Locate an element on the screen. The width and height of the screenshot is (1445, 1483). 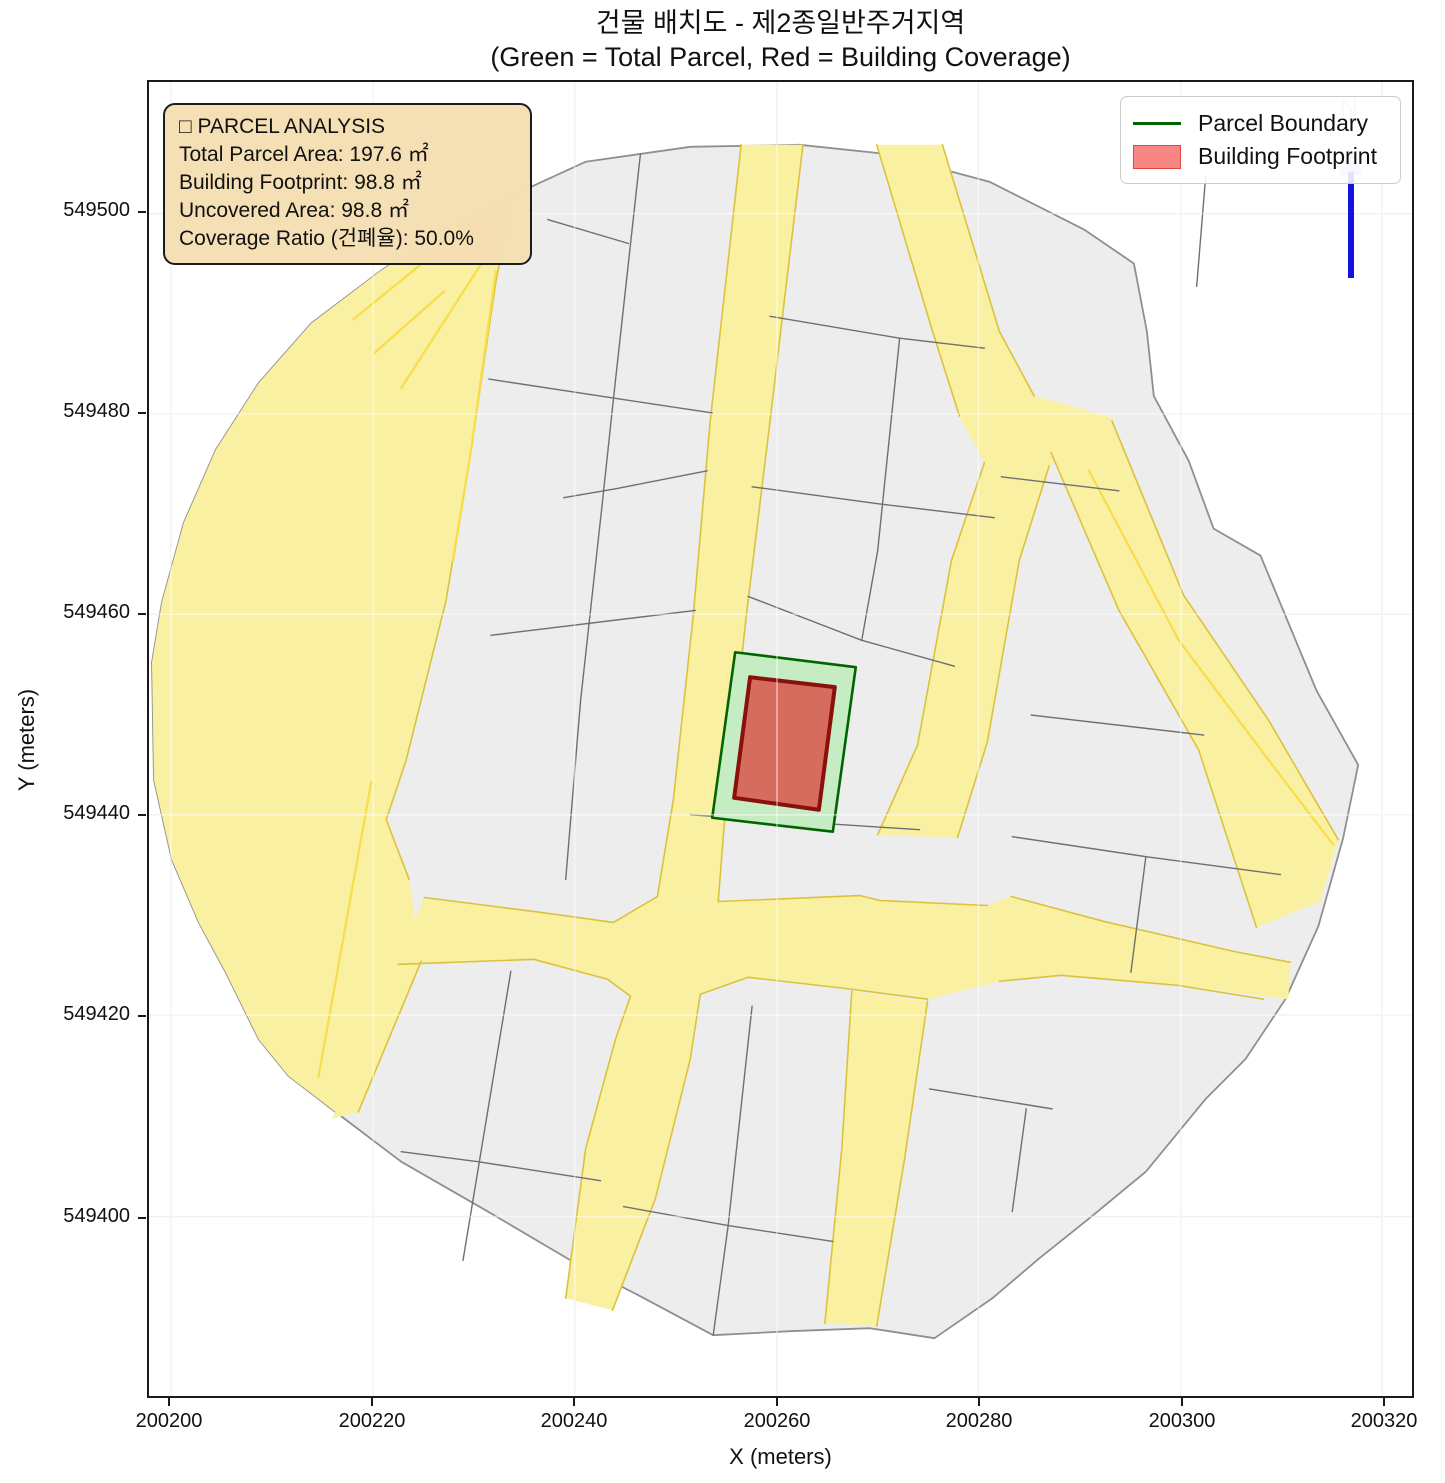
uncovered-area: Uncovered Area: 98.8 ㎡ is located at coordinates (294, 210).